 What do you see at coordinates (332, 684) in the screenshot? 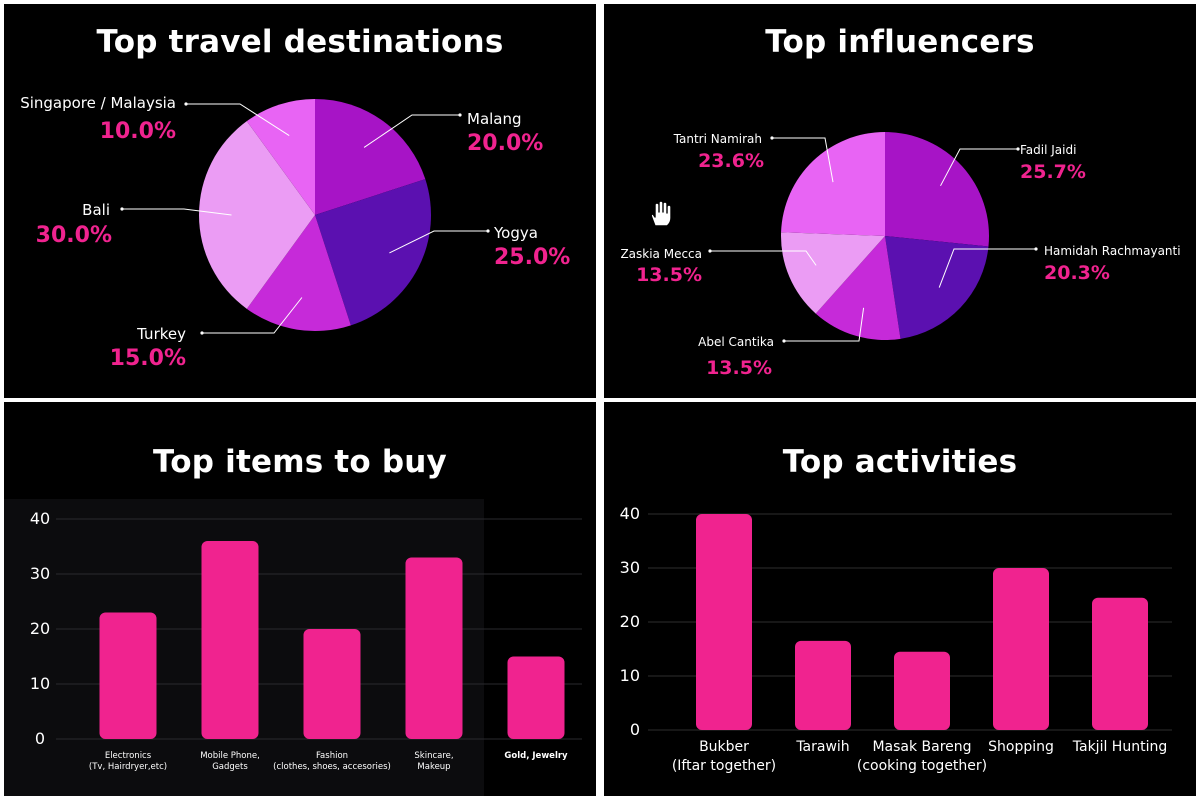
I see `bar-fashion` at bounding box center [332, 684].